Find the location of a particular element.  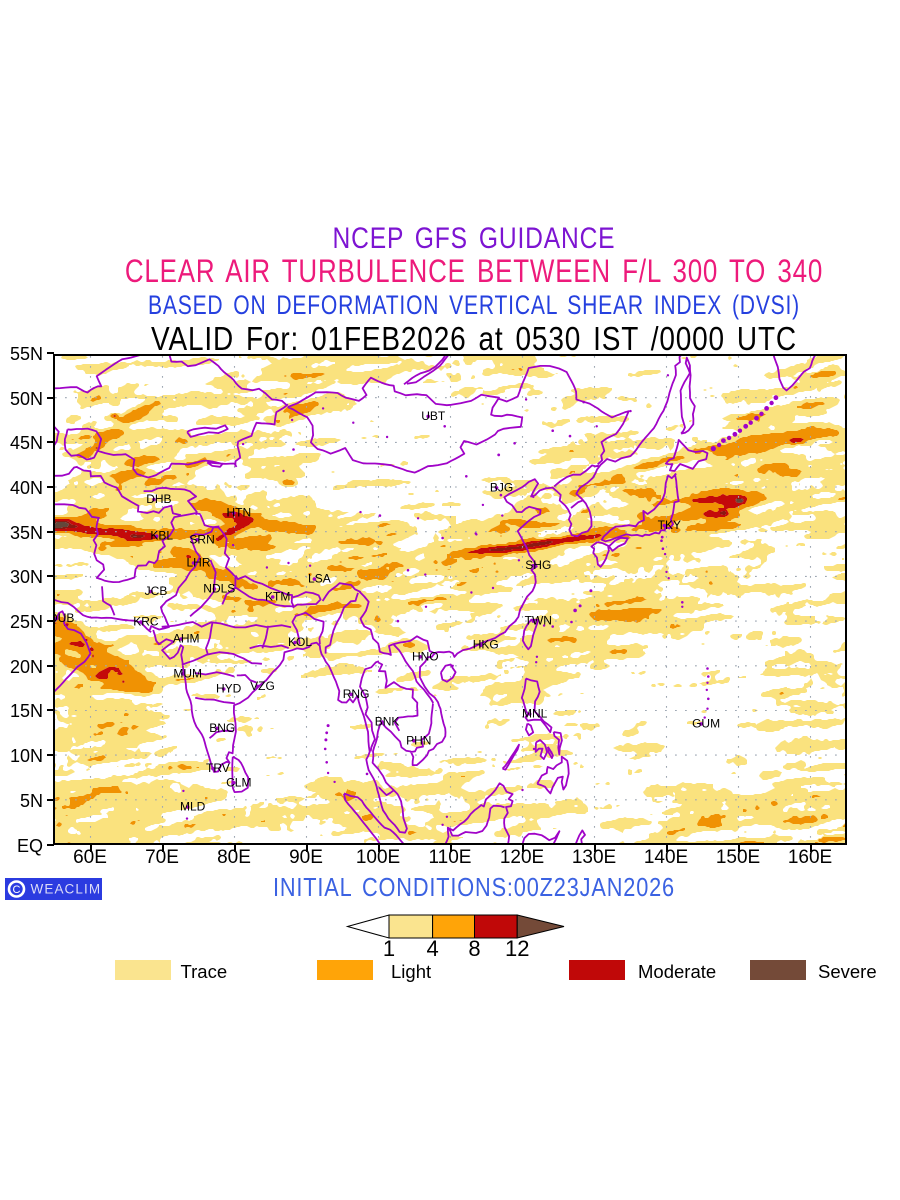

svg-text: VZG is located at coordinates (262, 686).